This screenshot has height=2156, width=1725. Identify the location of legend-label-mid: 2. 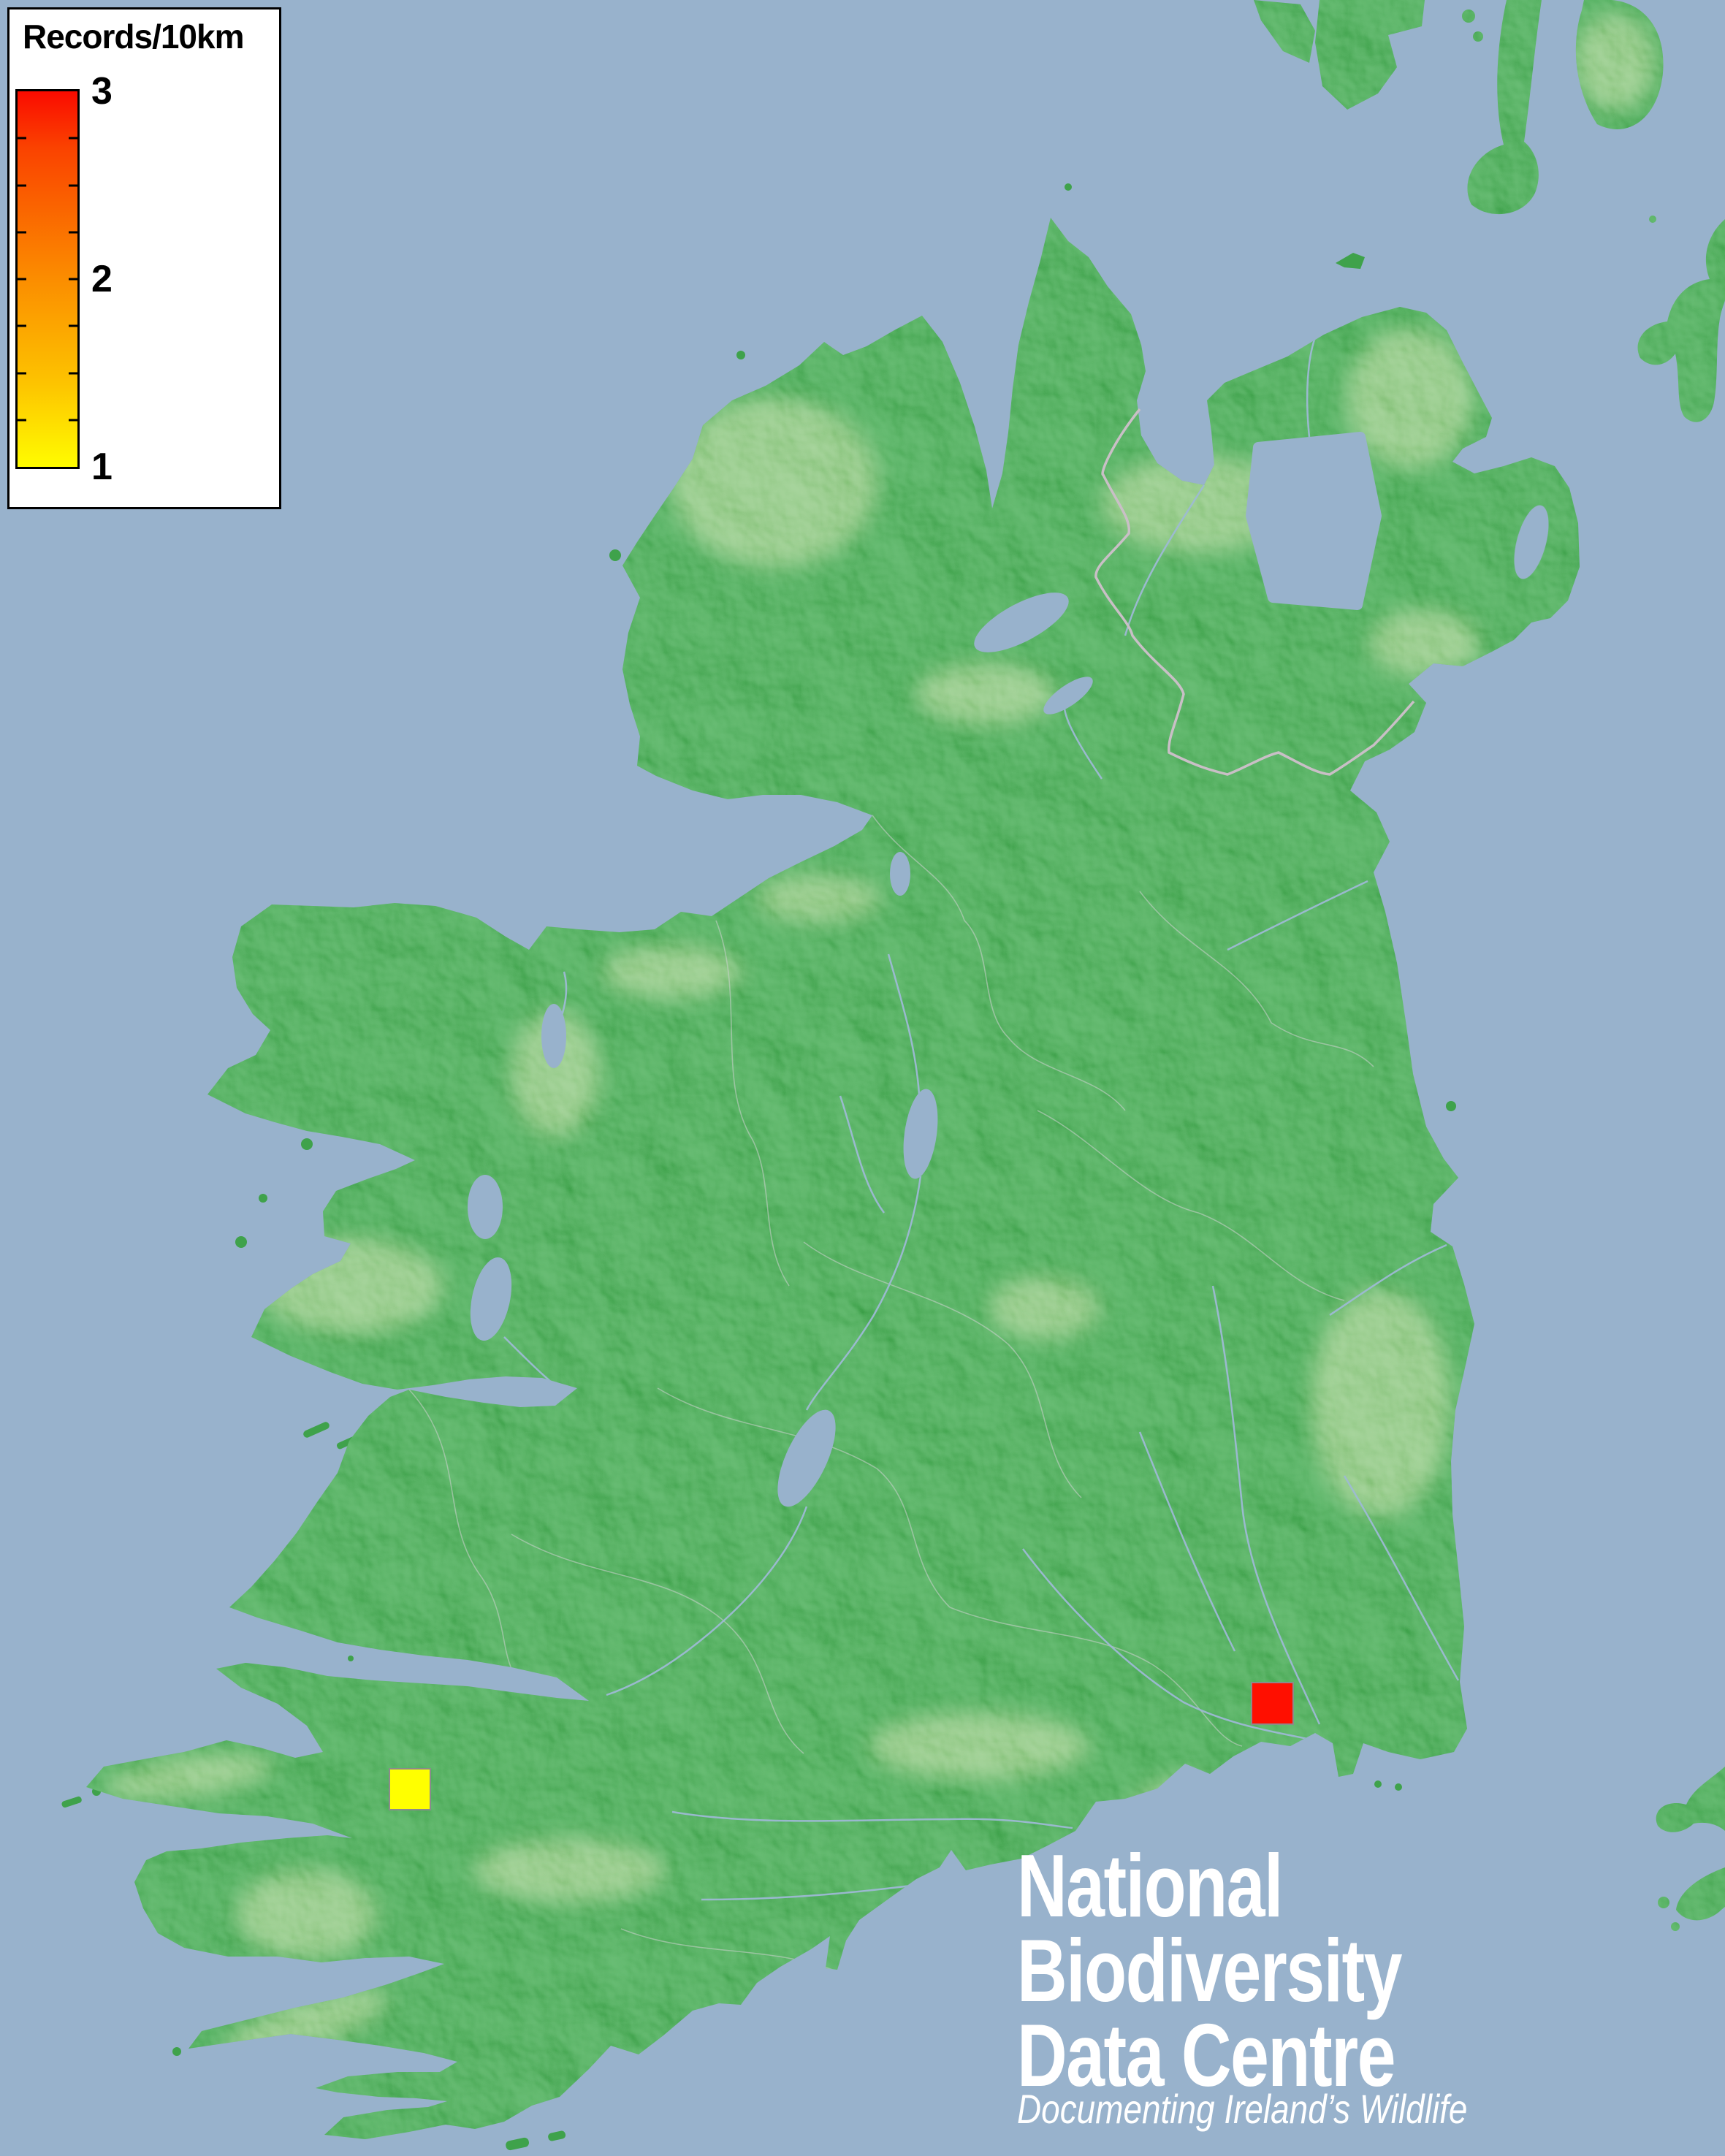
(102, 279).